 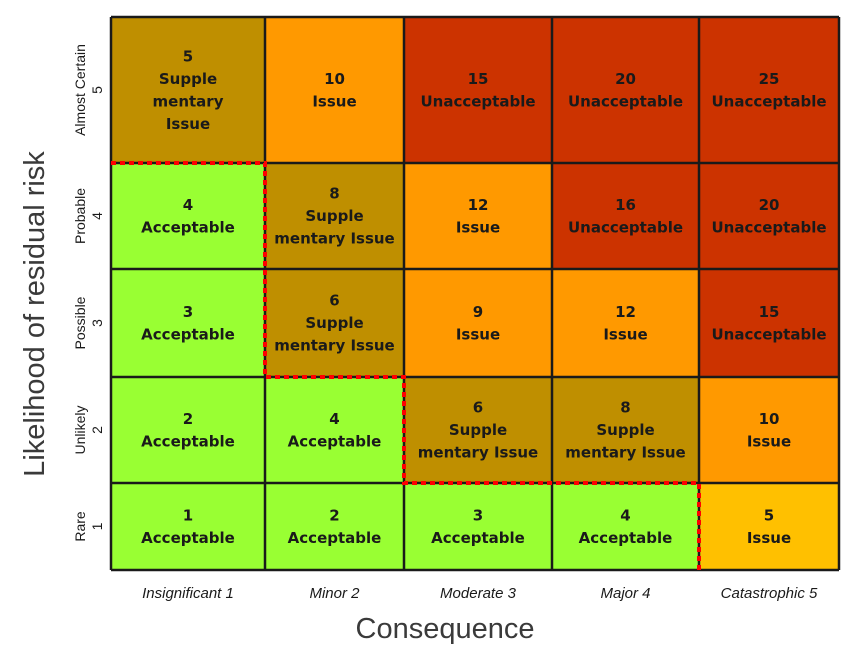 What do you see at coordinates (769, 593) in the screenshot?
I see `x-tick-label: Catastrophic 5` at bounding box center [769, 593].